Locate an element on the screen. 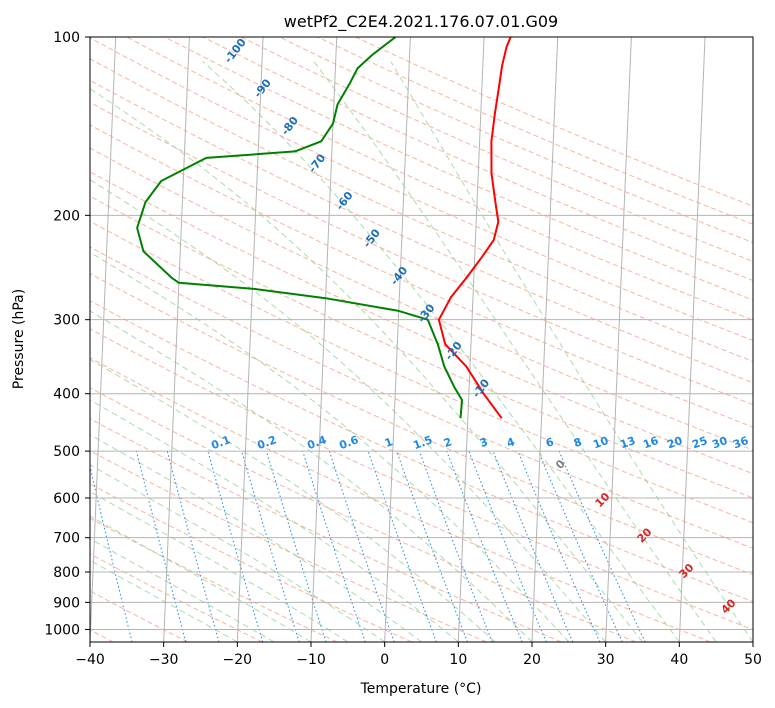 The width and height of the screenshot is (775, 708). dry-adiabat-label: -80 is located at coordinates (290, 126).